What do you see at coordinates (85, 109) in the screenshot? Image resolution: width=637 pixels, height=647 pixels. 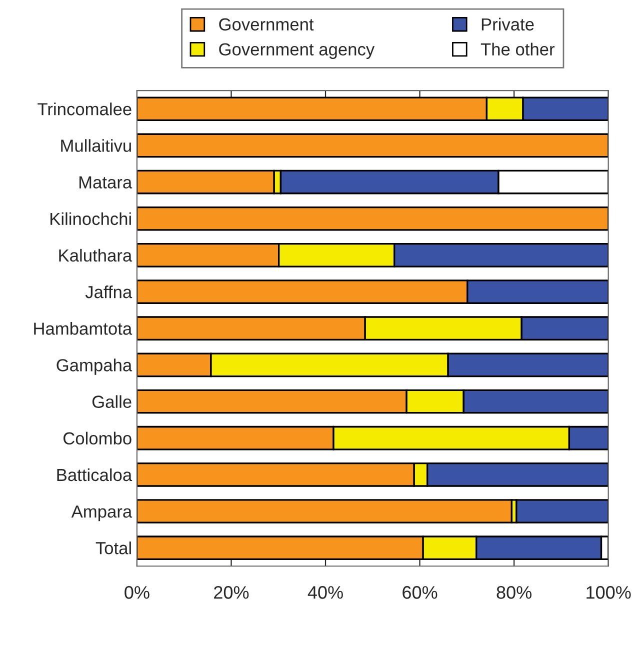 I see `y-tick-label: Trincomalee` at bounding box center [85, 109].